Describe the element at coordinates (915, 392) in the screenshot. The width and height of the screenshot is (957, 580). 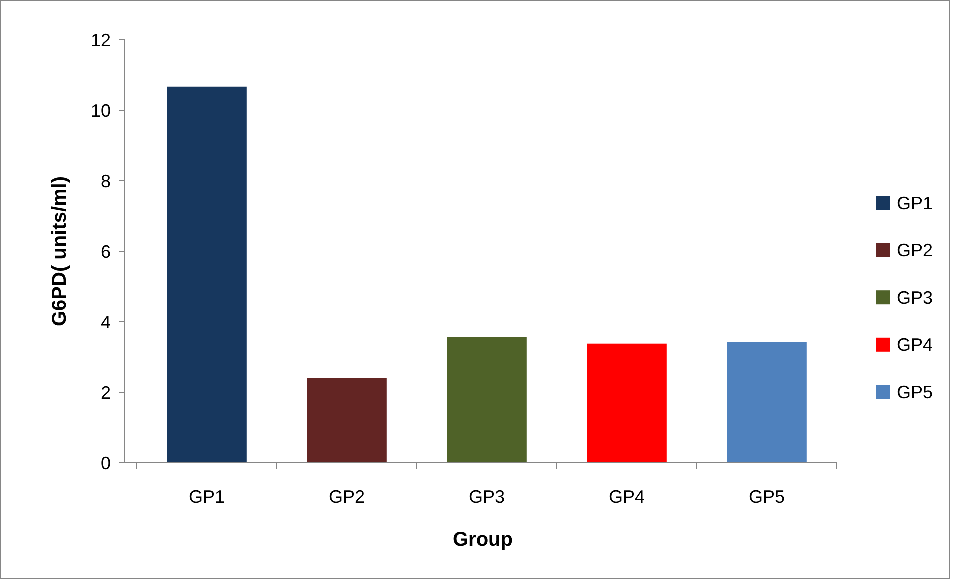
I see `legend-label: GP5` at that location.